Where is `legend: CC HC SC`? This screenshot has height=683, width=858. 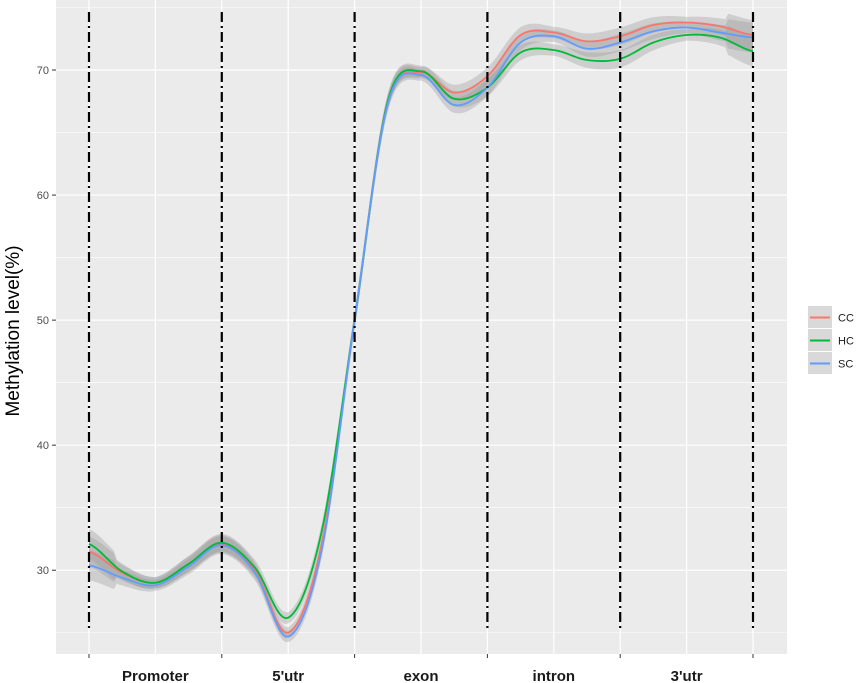 legend: CC HC SC is located at coordinates (831, 340).